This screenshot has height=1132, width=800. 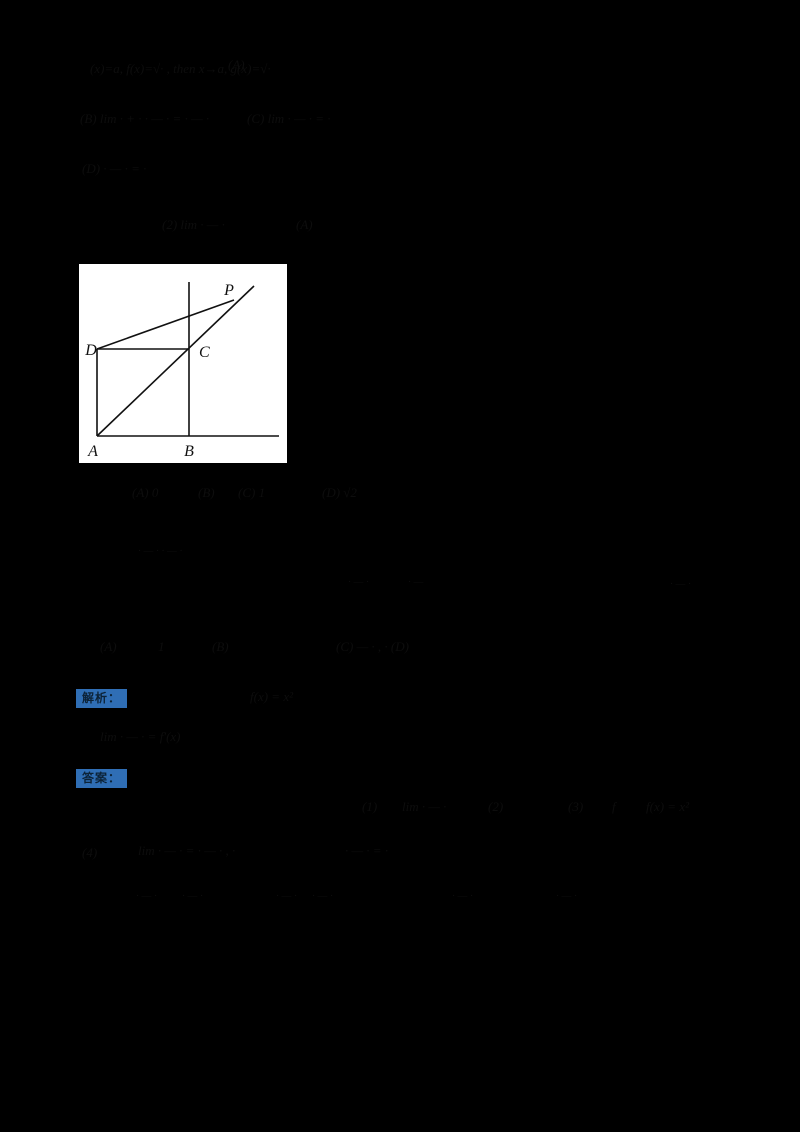 What do you see at coordinates (180, 68) in the screenshot?
I see `math-fragment: (x)=a, f(x)=√· , then x→a, g(x)=√·` at bounding box center [180, 68].